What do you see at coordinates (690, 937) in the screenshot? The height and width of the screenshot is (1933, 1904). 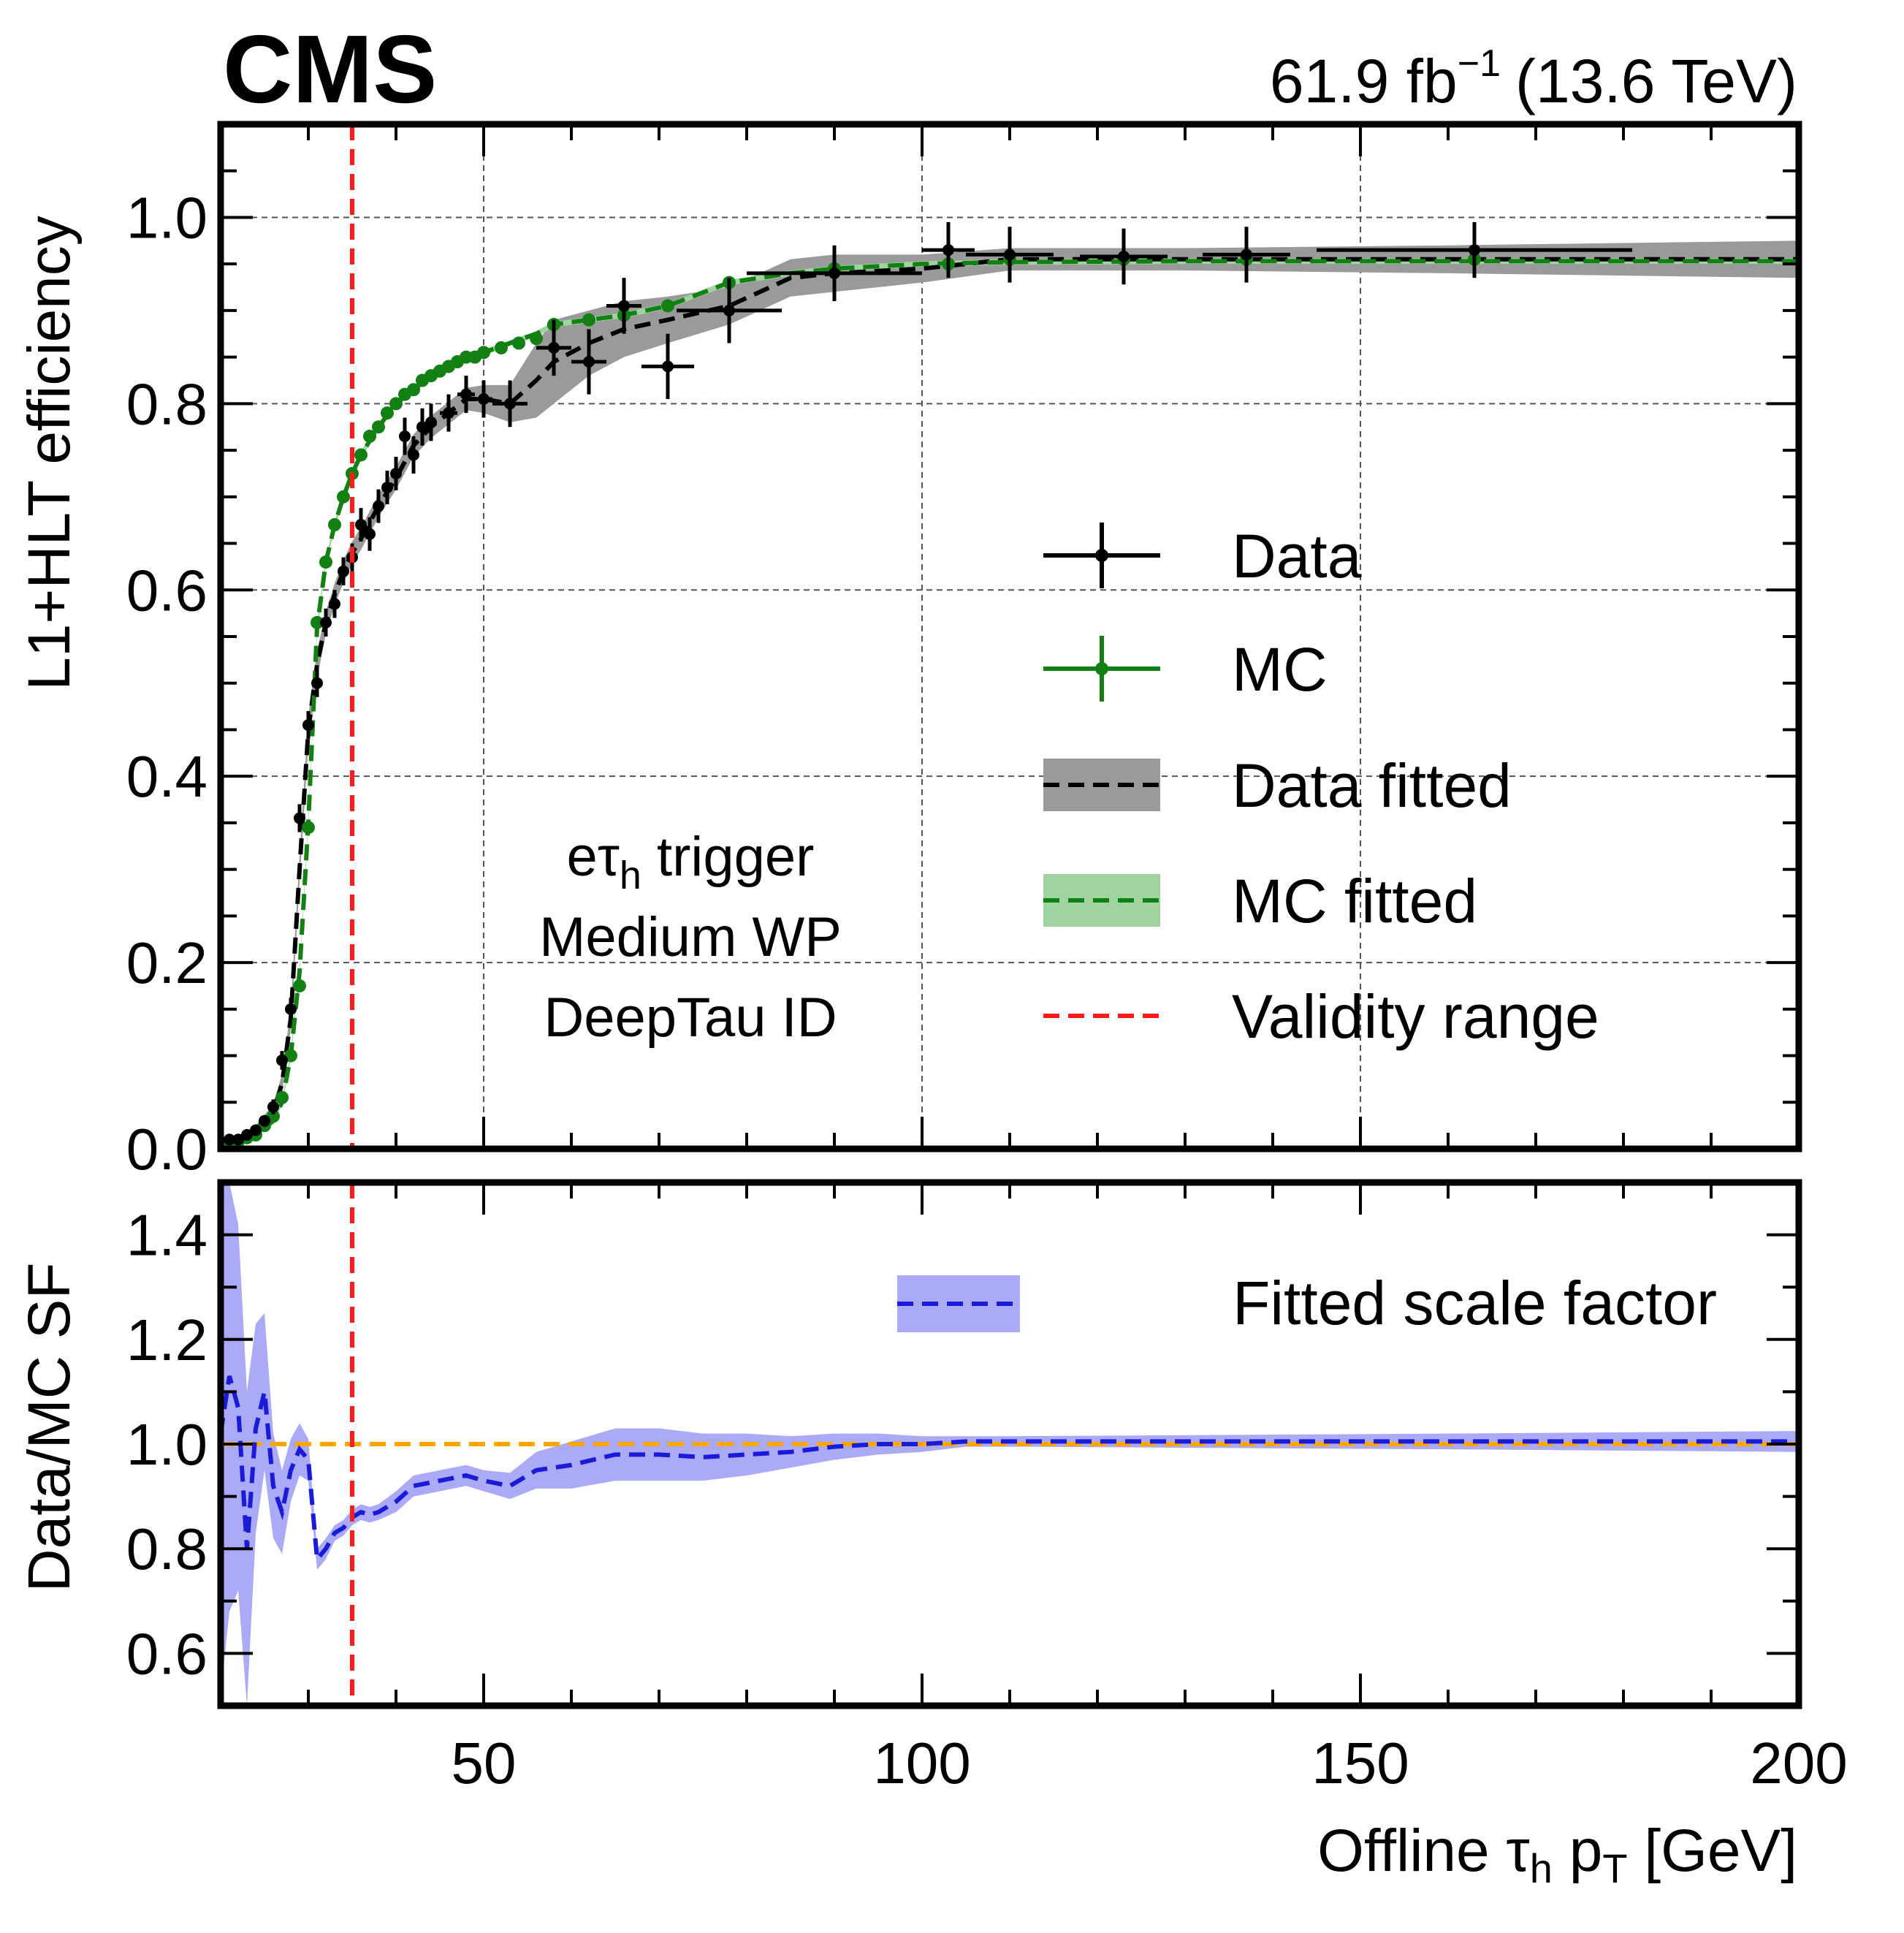 I see `annotation-working-point: Medium WP` at bounding box center [690, 937].